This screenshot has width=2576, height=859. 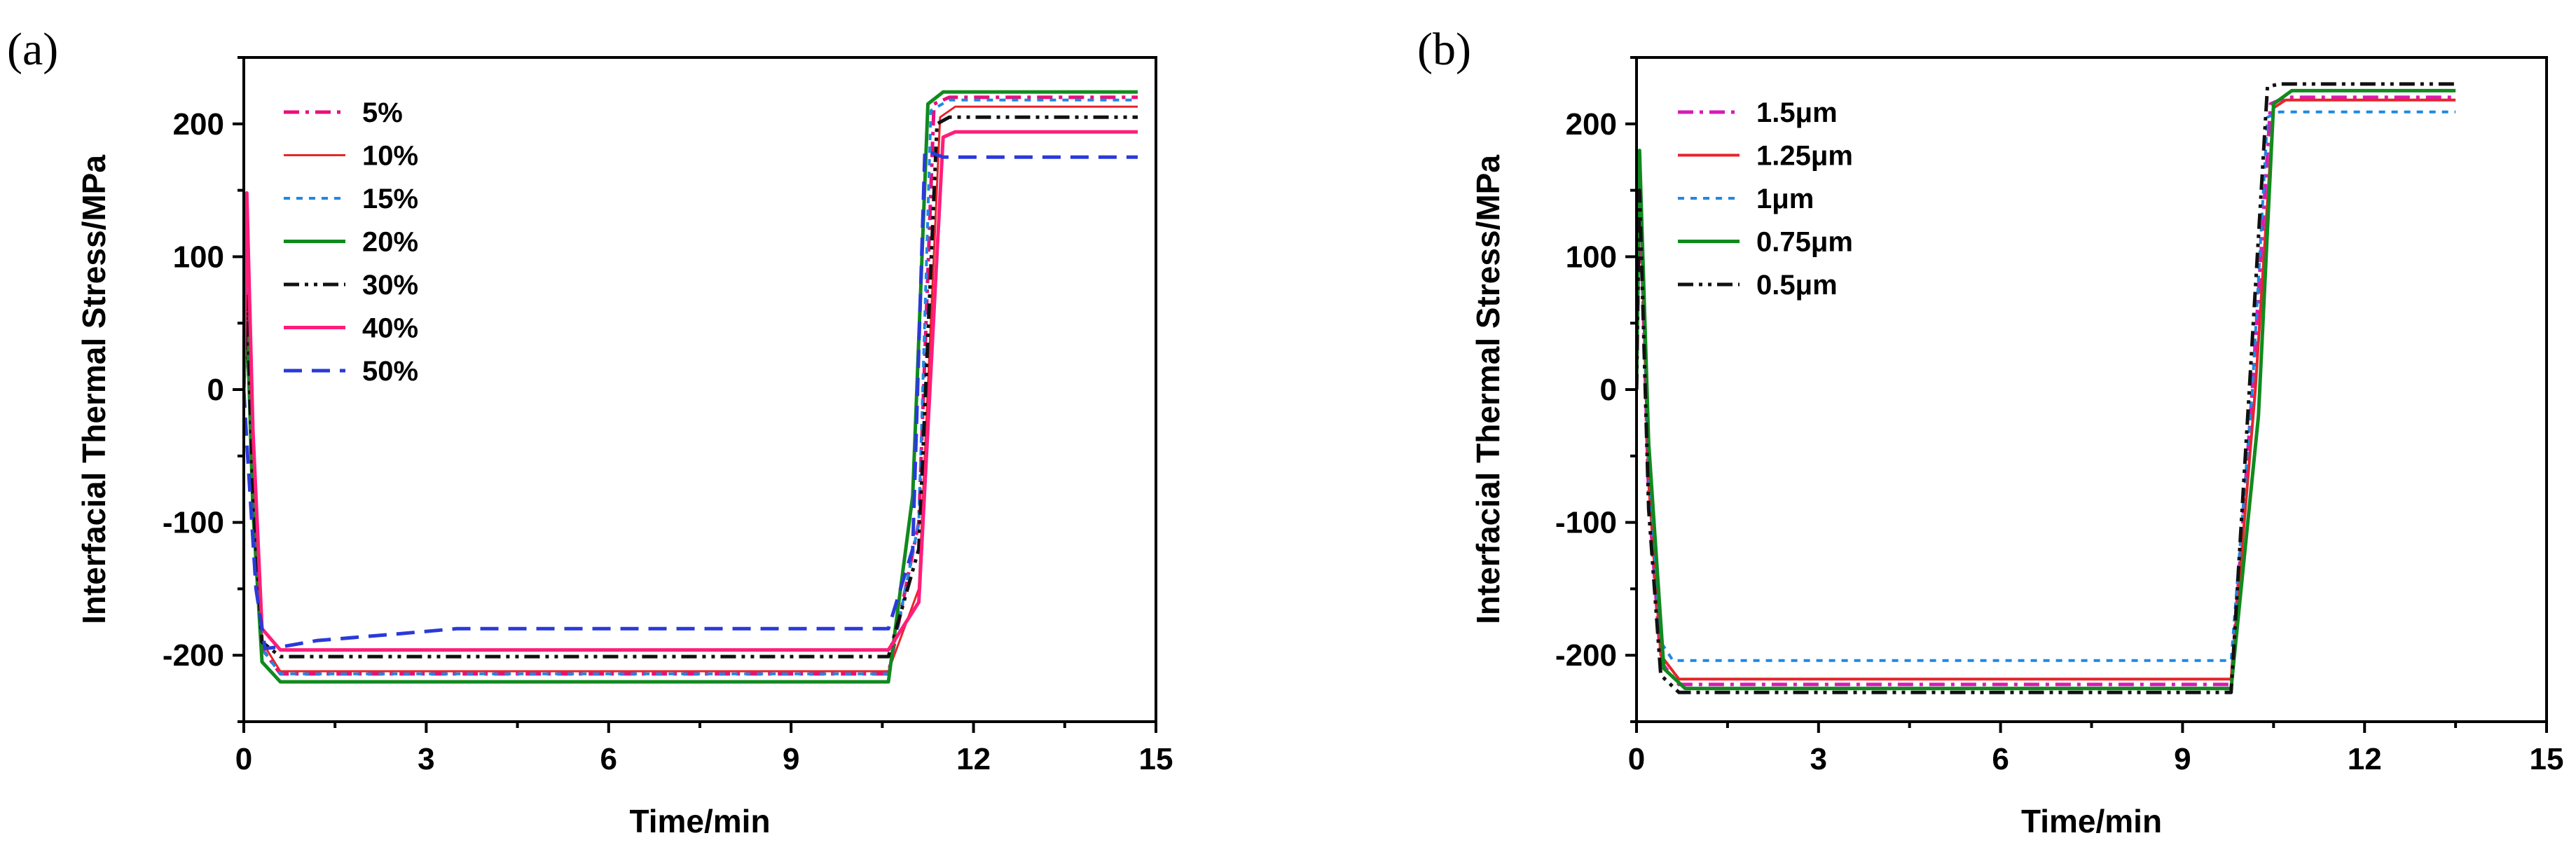 What do you see at coordinates (351, 156) in the screenshot?
I see `legend-item-10pct: 10%` at bounding box center [351, 156].